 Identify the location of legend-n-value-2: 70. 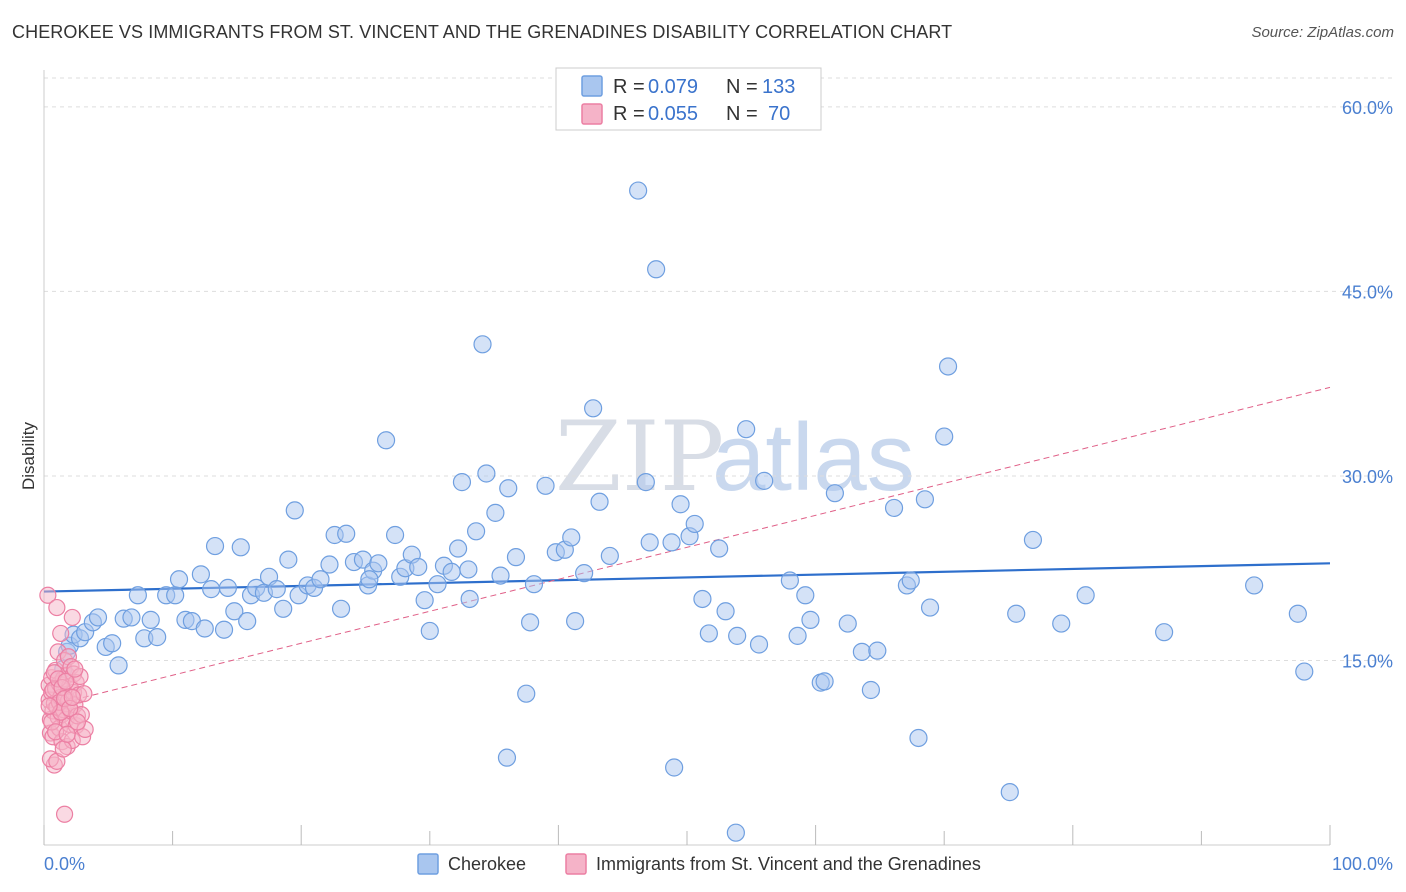
(779, 114).